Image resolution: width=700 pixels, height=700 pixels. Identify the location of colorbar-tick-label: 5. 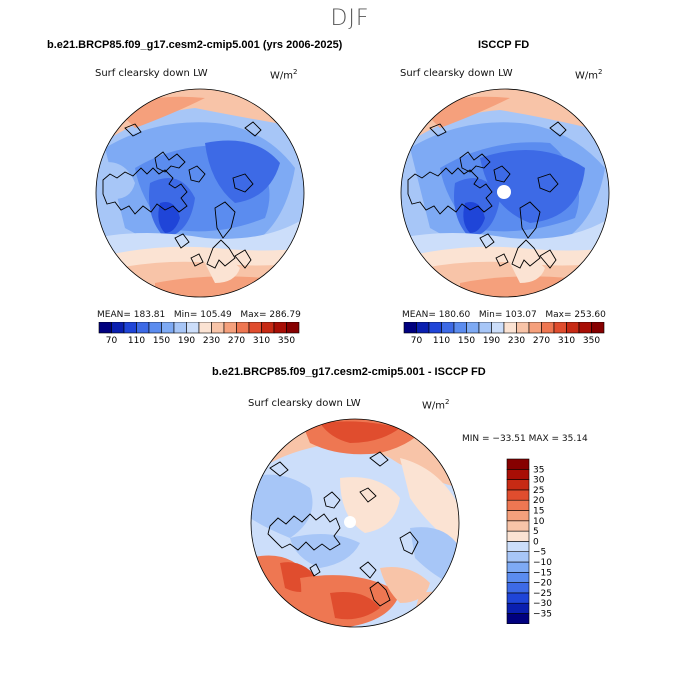
(536, 532).